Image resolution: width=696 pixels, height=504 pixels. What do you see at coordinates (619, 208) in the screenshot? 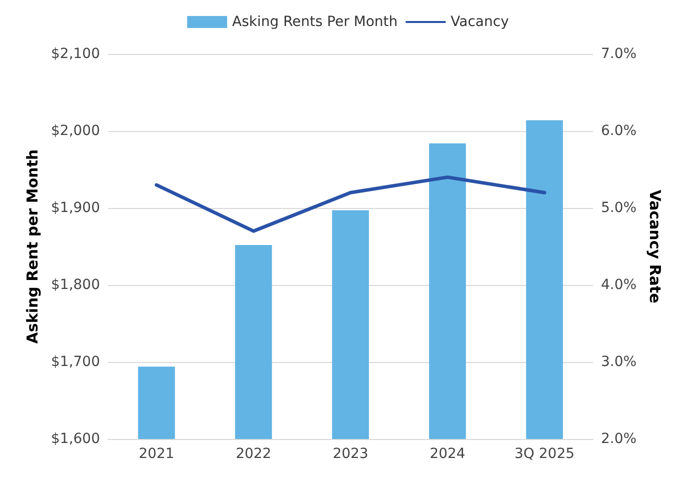
I see `y2-tick-label: 5.0%` at bounding box center [619, 208].